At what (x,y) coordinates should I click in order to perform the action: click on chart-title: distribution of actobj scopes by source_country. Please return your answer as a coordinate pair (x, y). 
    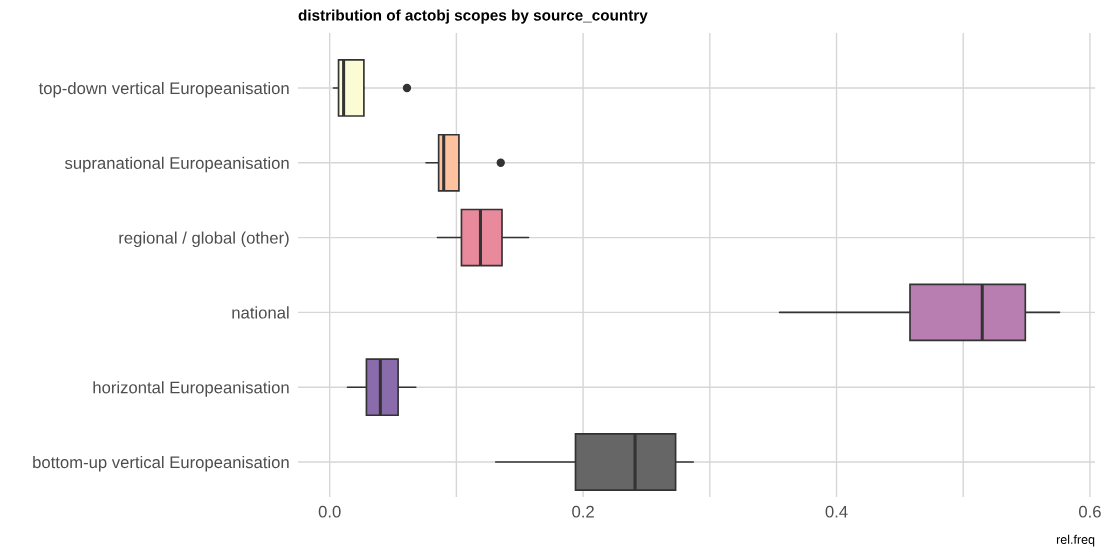
    Looking at the image, I should click on (473, 16).